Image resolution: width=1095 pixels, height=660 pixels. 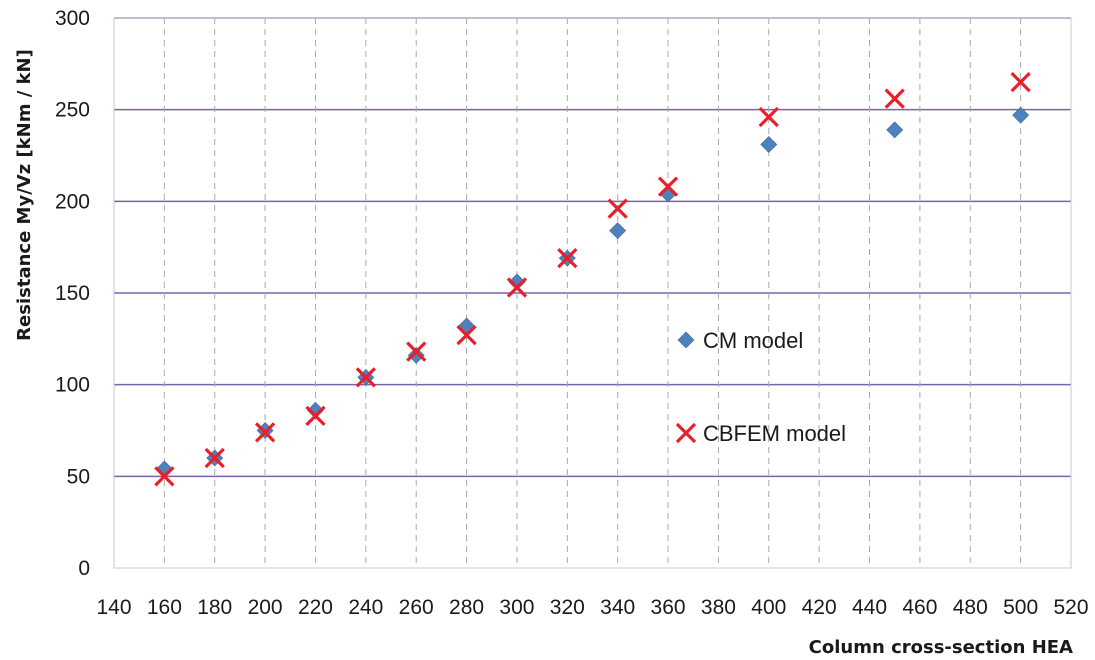 What do you see at coordinates (617, 607) in the screenshot?
I see `x-tick-label: 340` at bounding box center [617, 607].